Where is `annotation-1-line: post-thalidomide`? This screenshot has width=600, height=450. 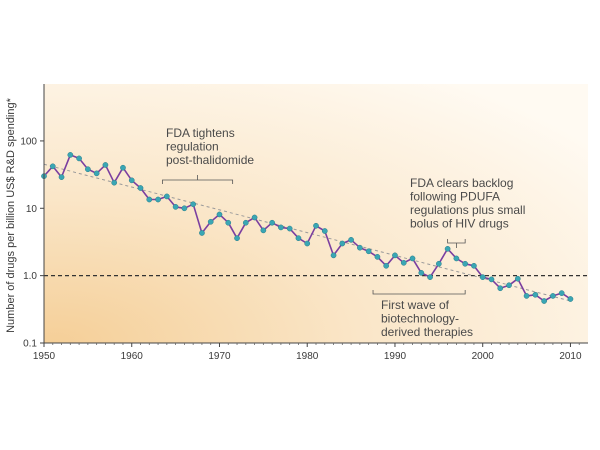
annotation-1-line: post-thalidomide is located at coordinates (210, 160).